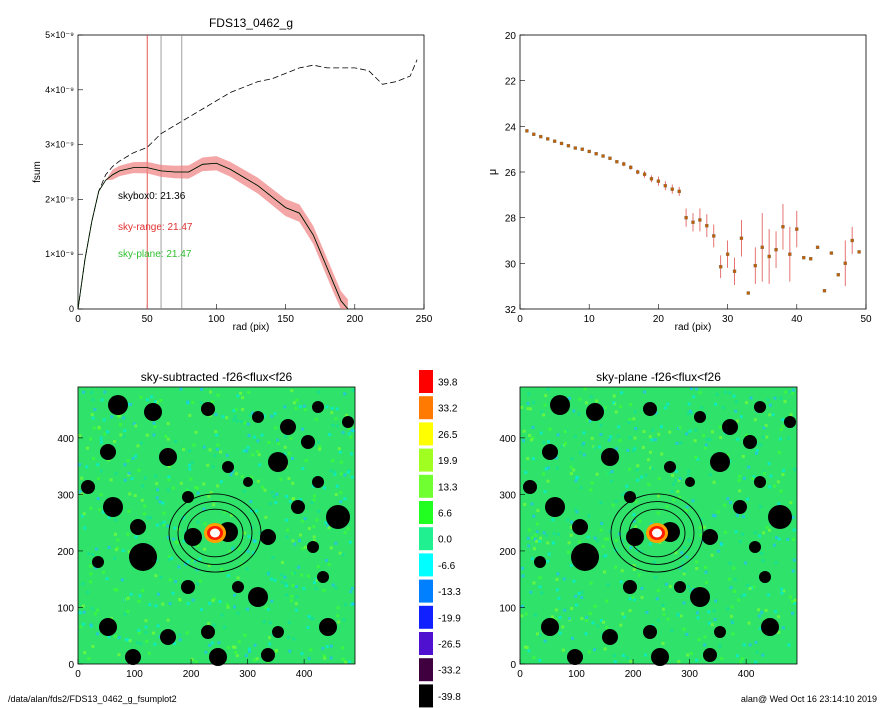 Image resolution: width=885 pixels, height=708 pixels. Describe the element at coordinates (268, 655) in the screenshot. I see `chart3-source-blob` at that location.